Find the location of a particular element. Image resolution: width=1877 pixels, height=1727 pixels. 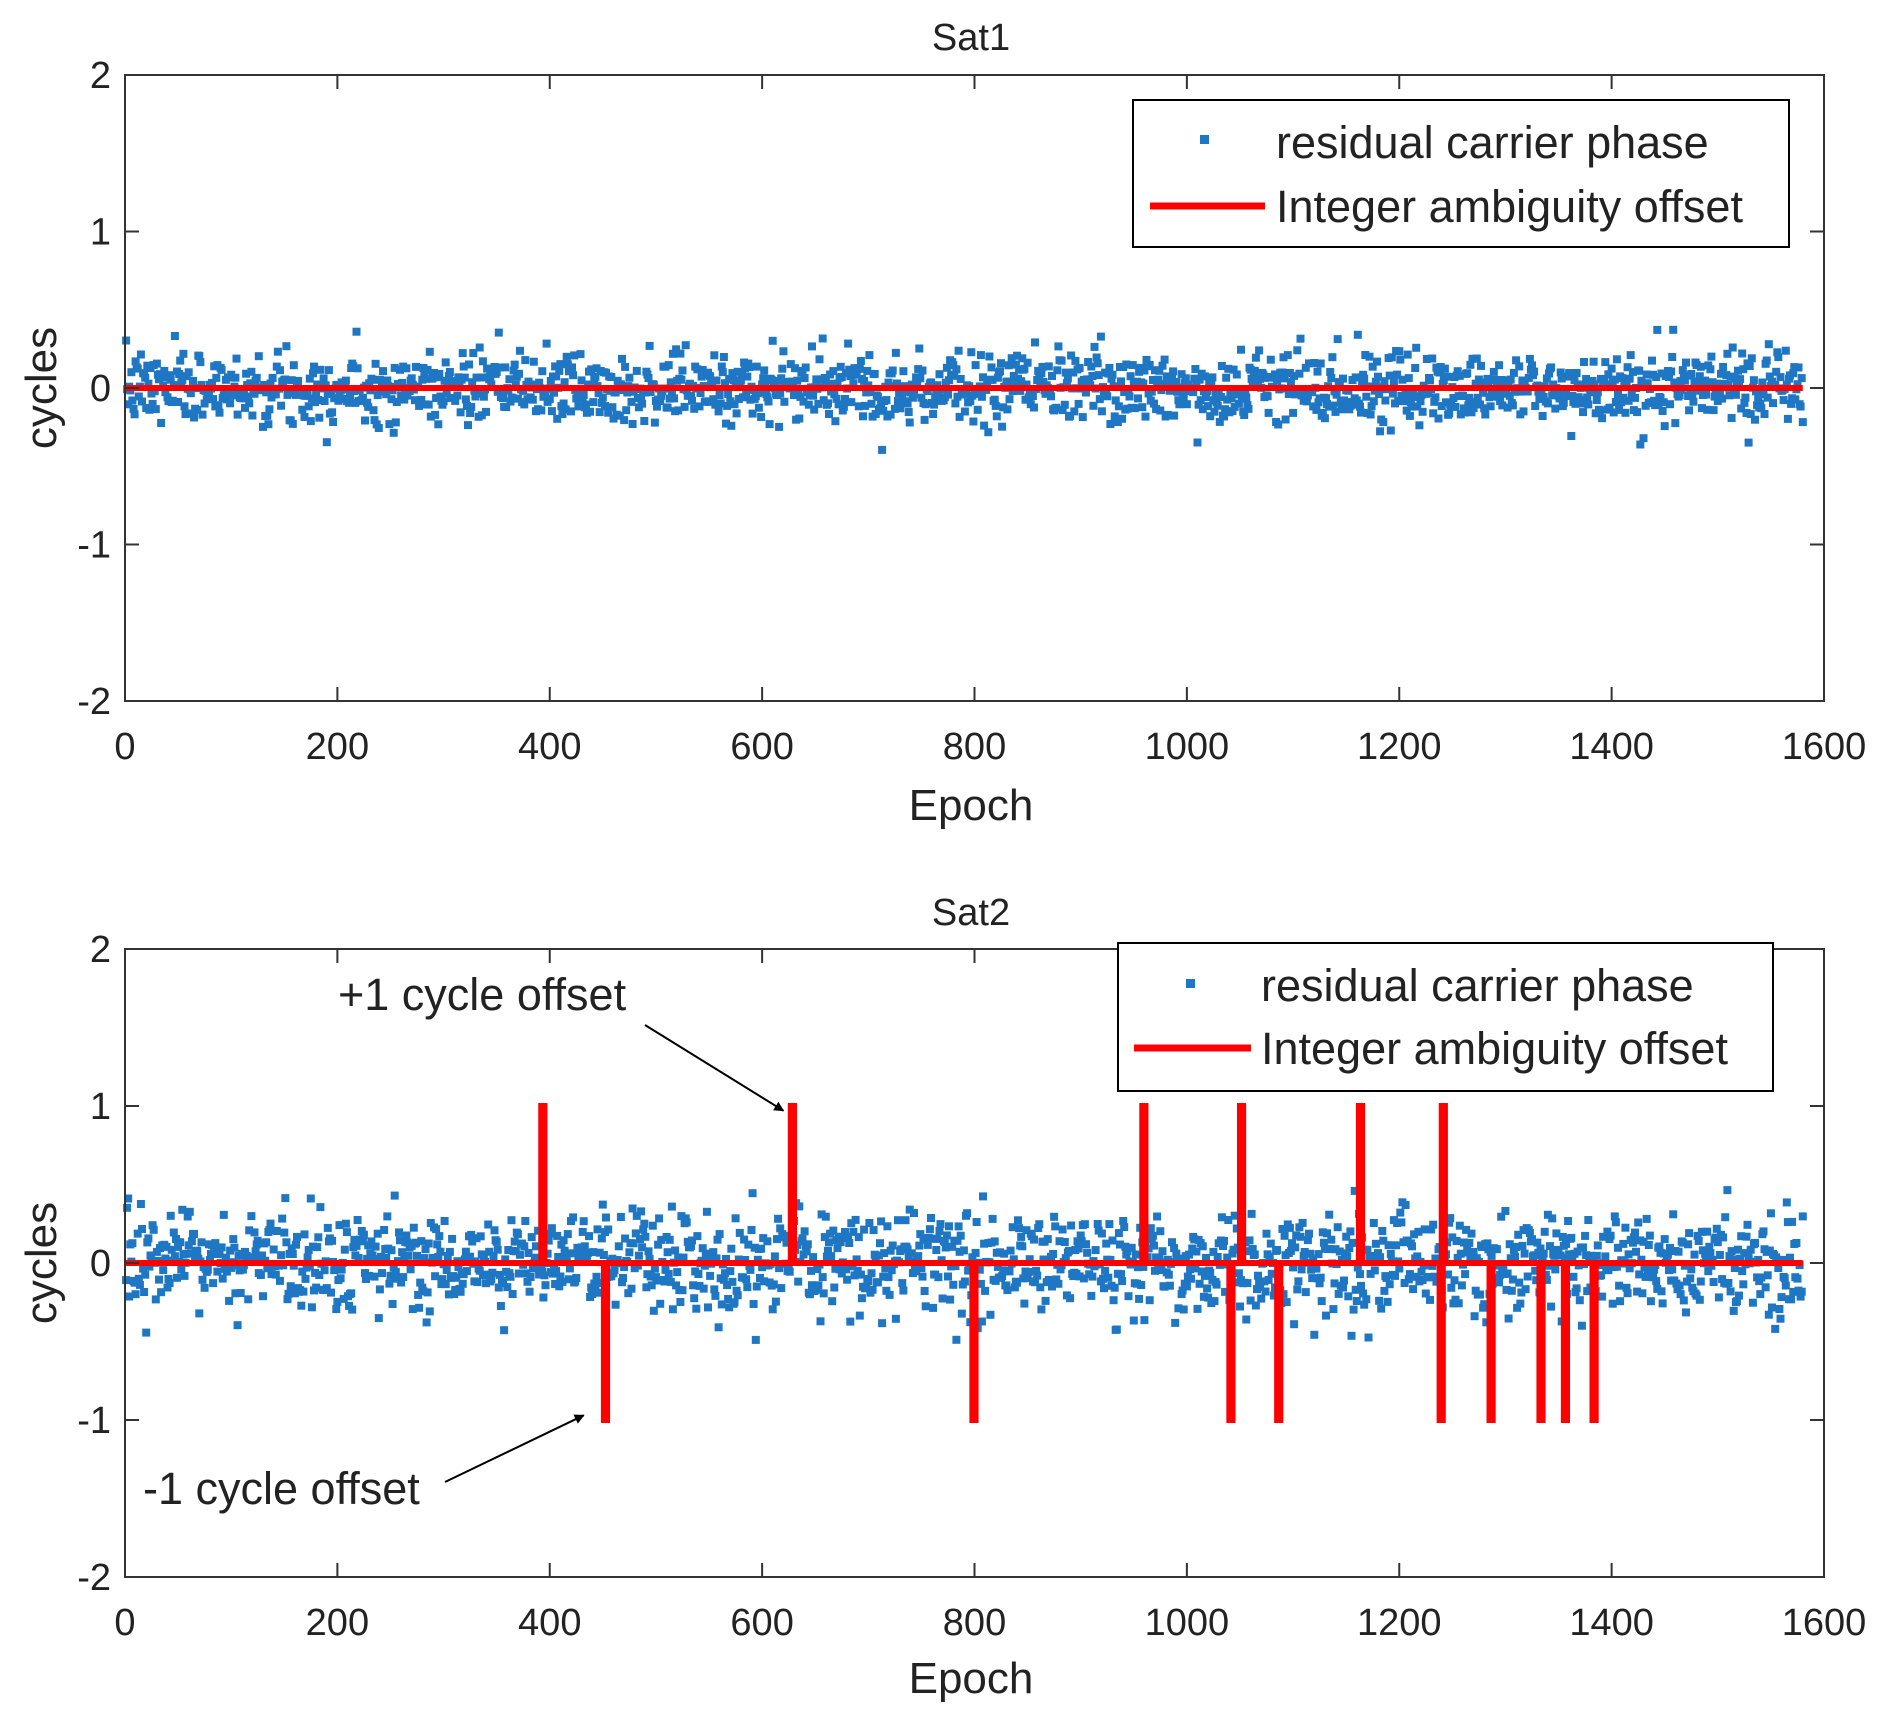

sat2-x-axis-label: Epoch is located at coordinates (971, 1678).